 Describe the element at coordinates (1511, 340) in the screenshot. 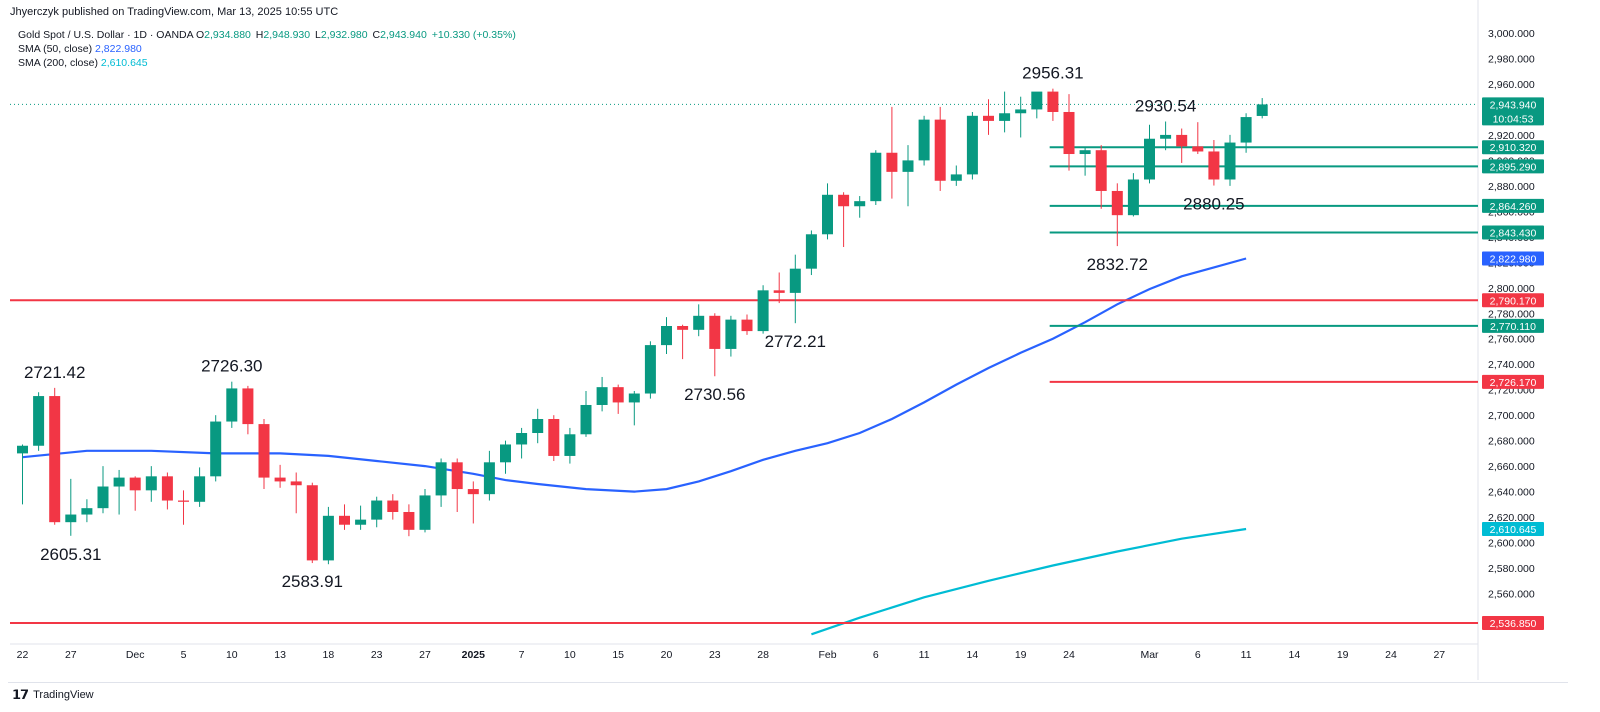

I see `y-tick-label: 2,760.000` at that location.